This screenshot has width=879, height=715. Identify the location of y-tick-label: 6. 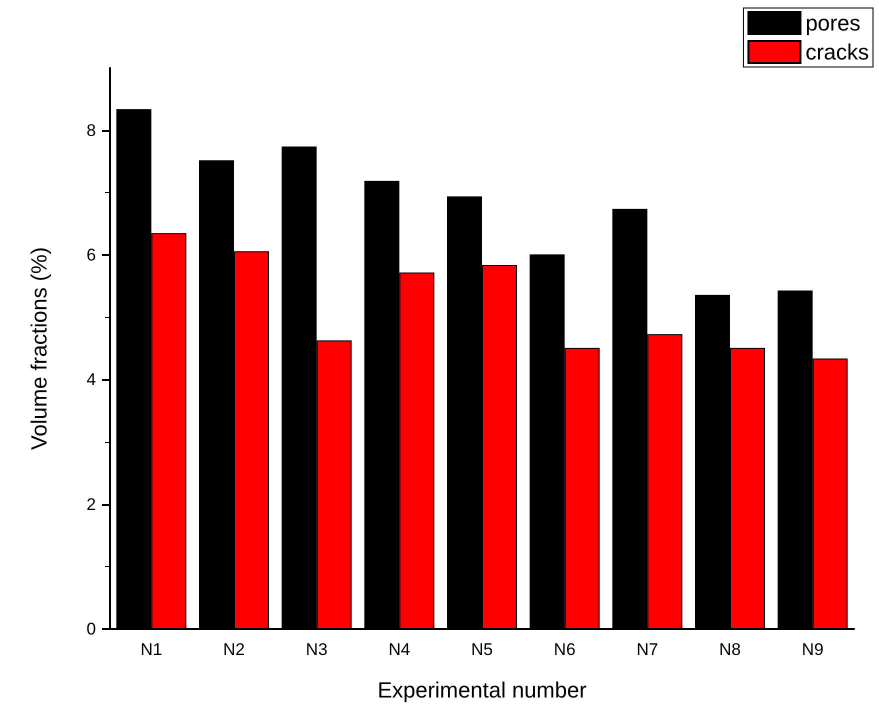
(91, 255).